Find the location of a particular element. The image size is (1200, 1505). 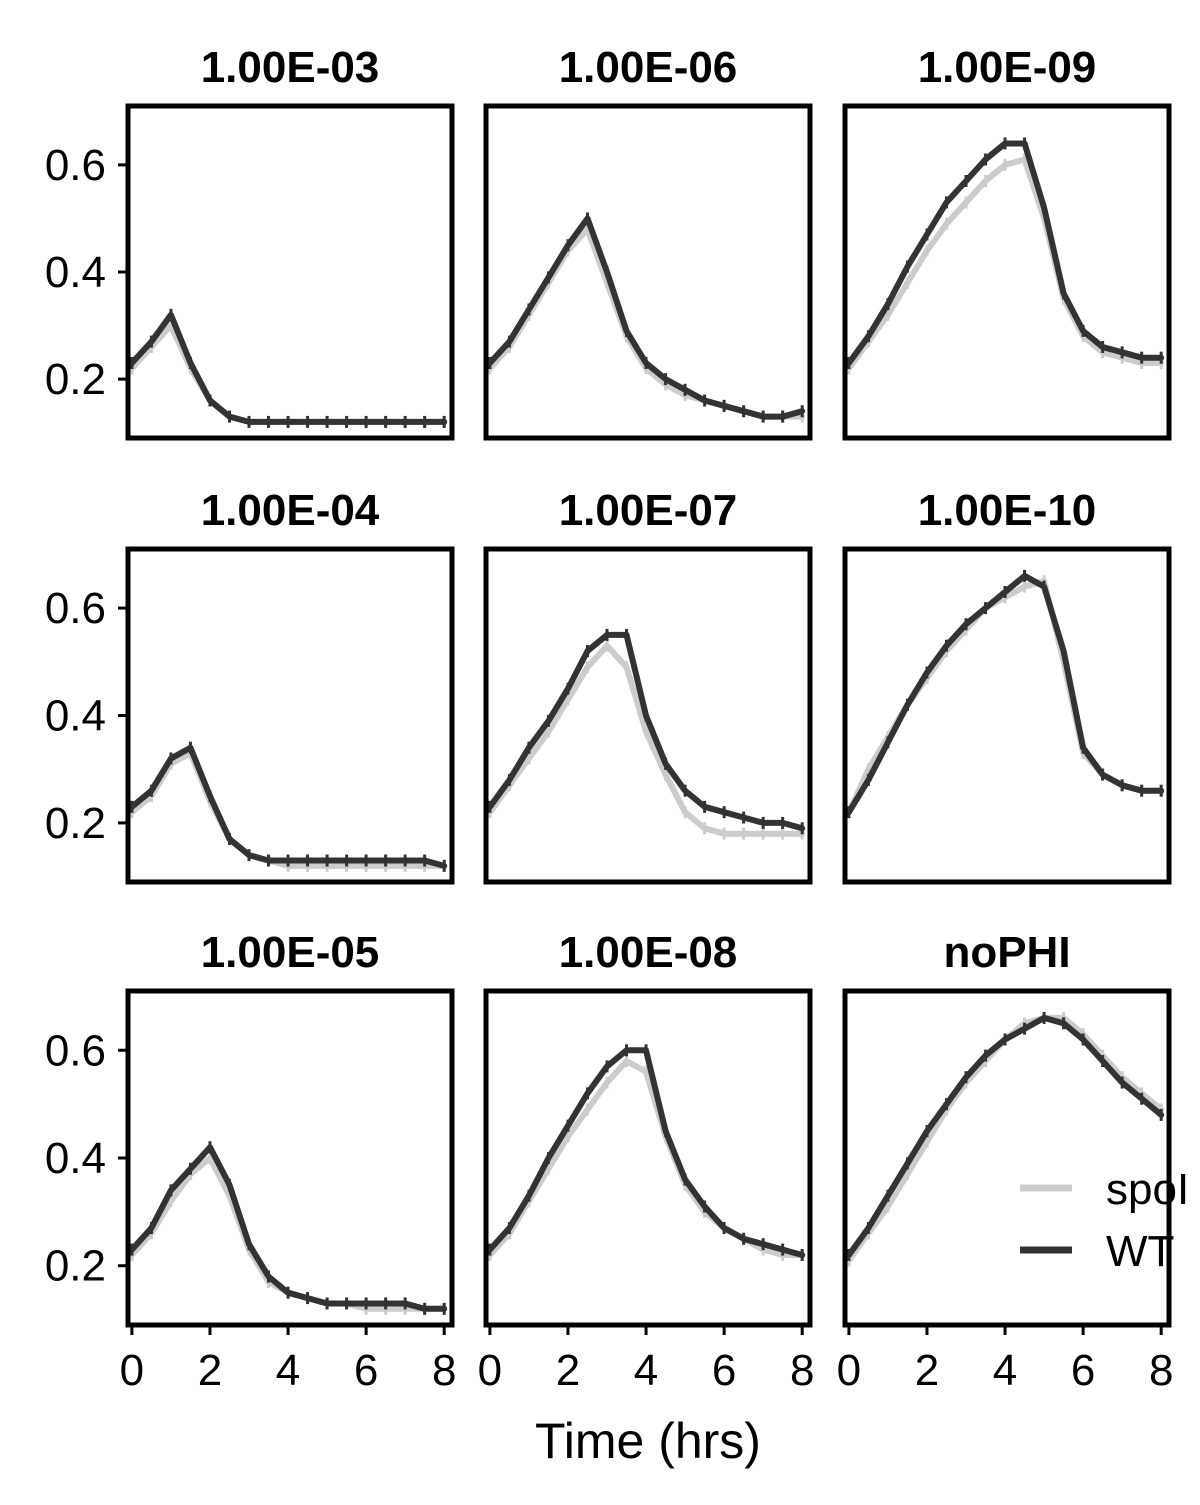

x-axis-title: Time (hrs) is located at coordinates (648, 1441).